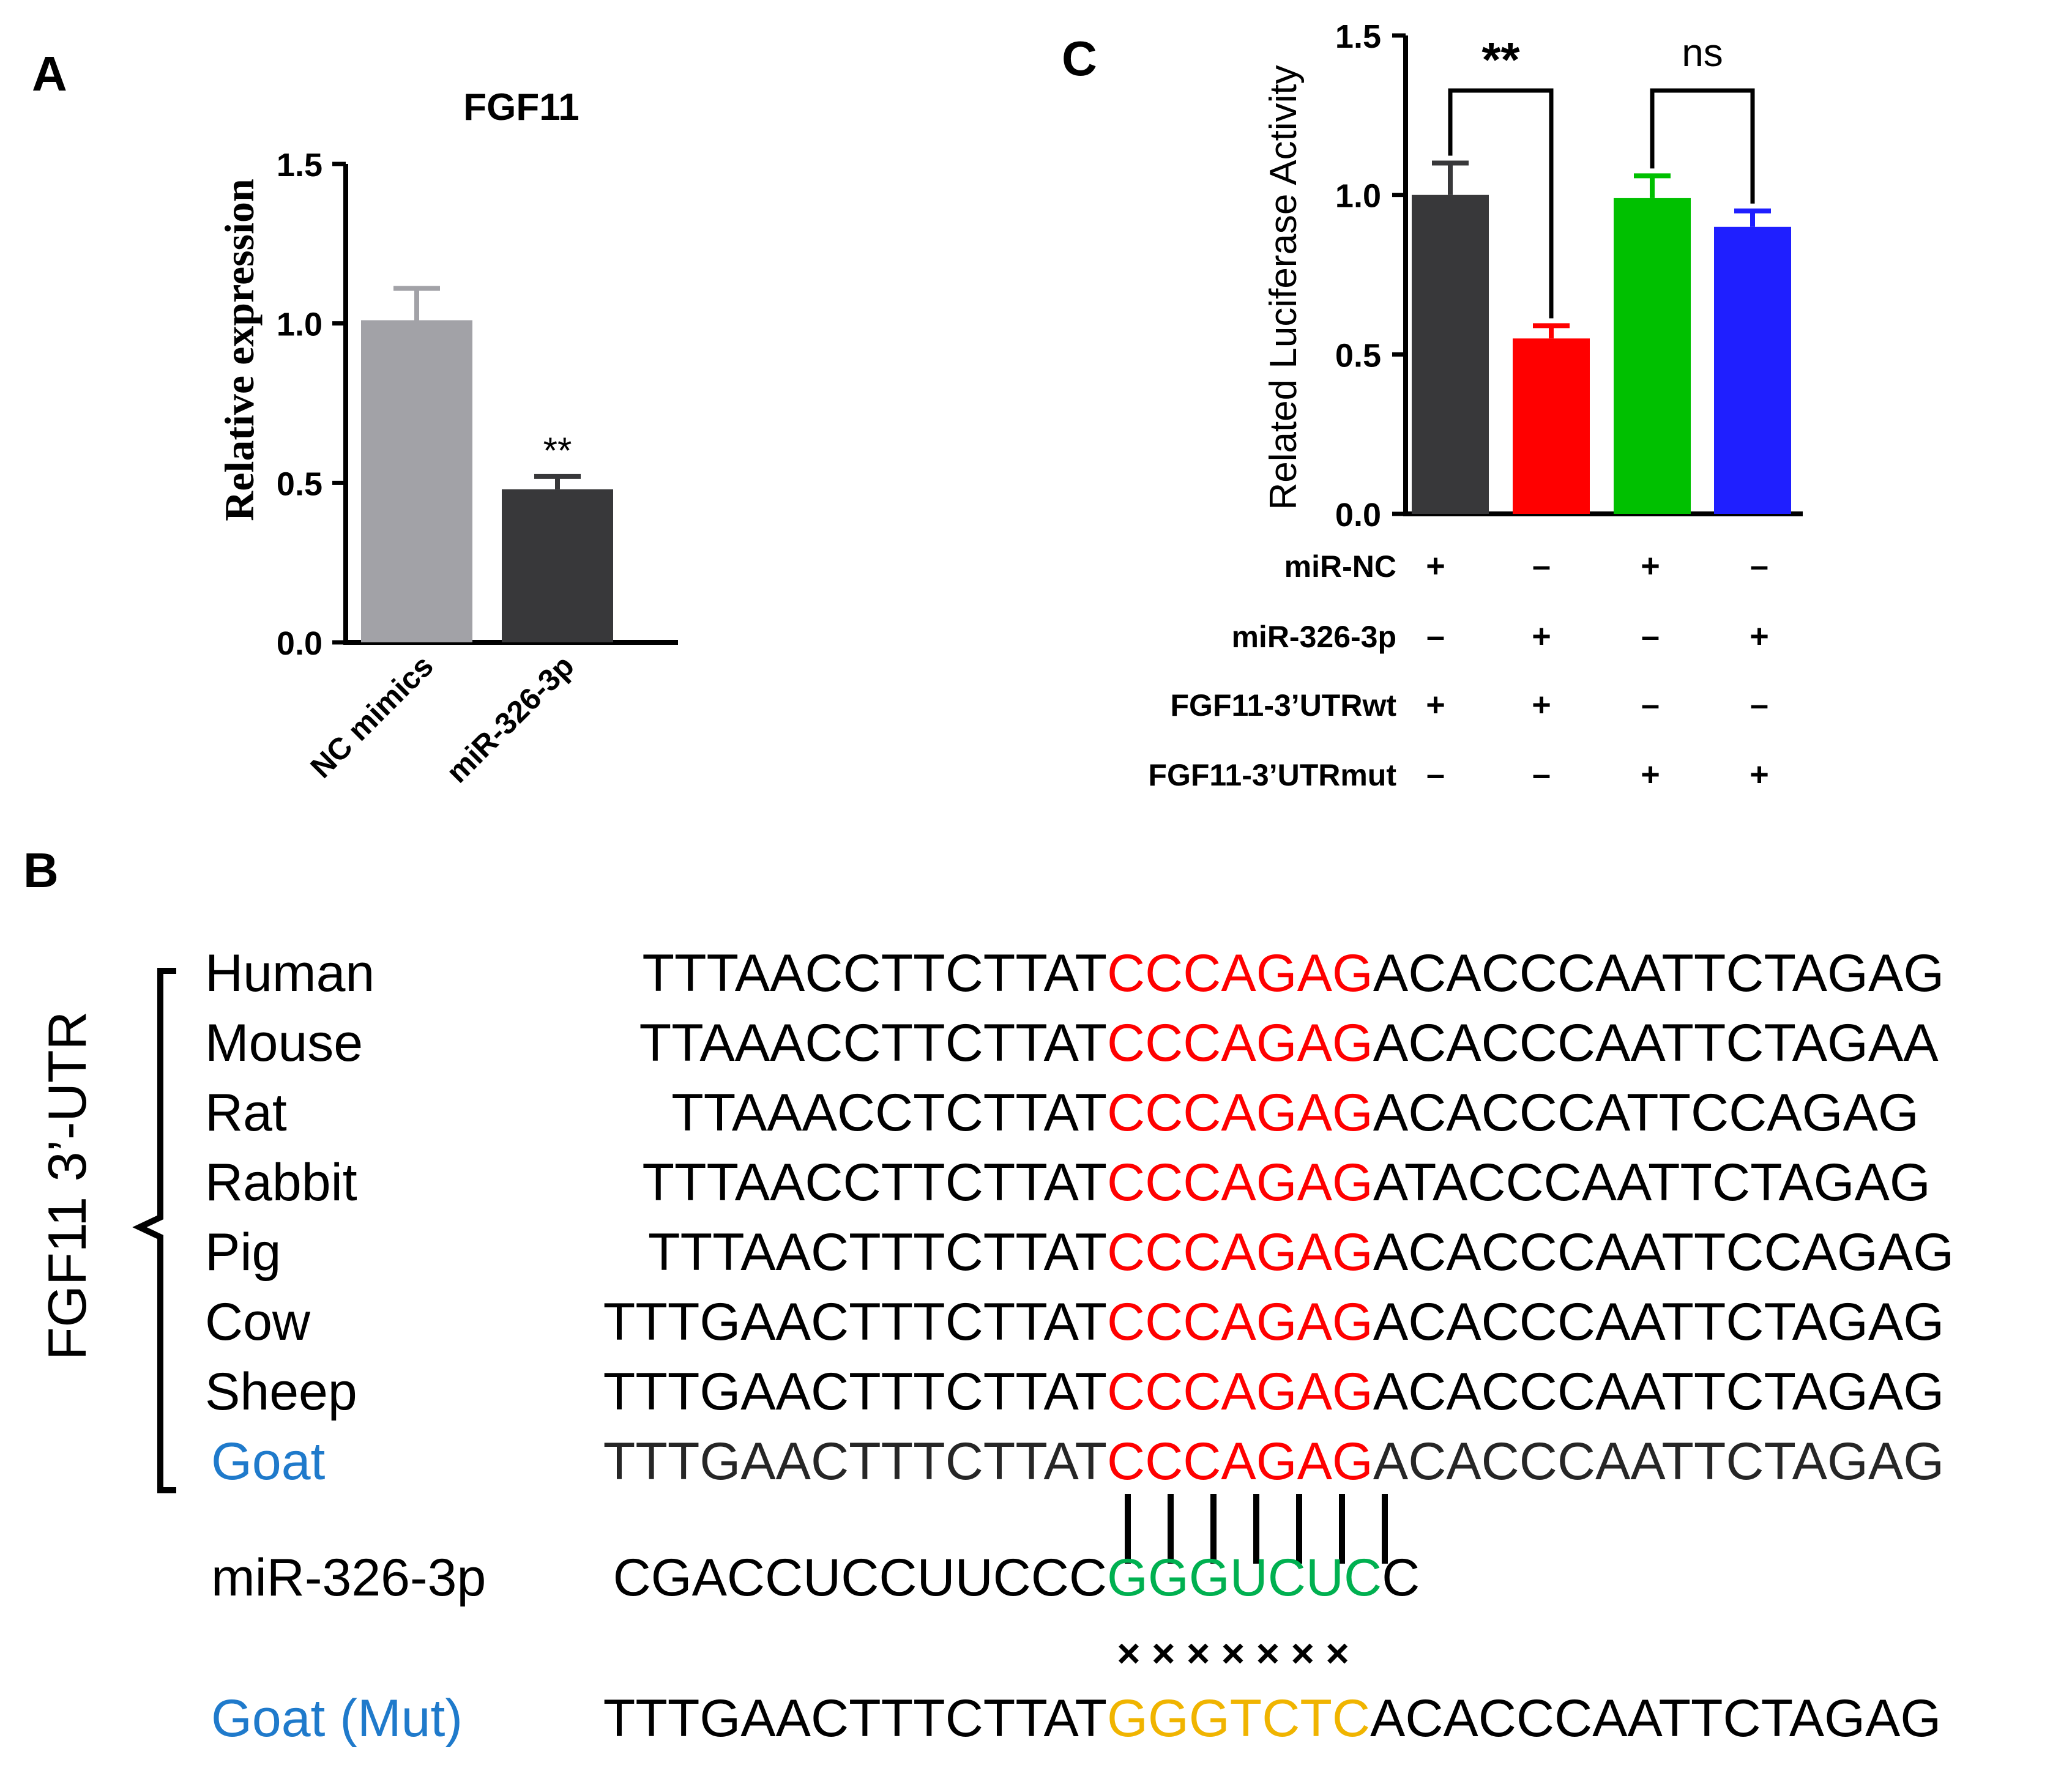 The height and width of the screenshot is (1768, 2072). Describe the element at coordinates (258, 1322) in the screenshot. I see `species-label: Cow` at that location.